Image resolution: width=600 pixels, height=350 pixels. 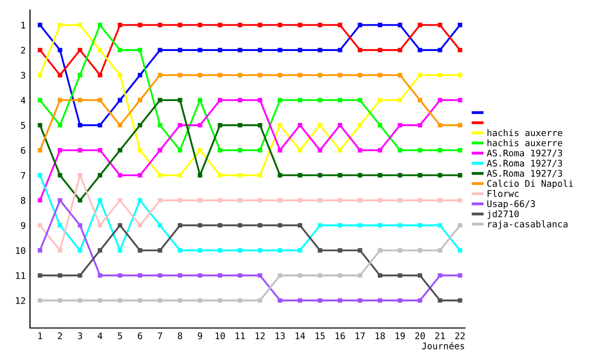 I want to click on x-tick-label: 8, so click(x=180, y=336).